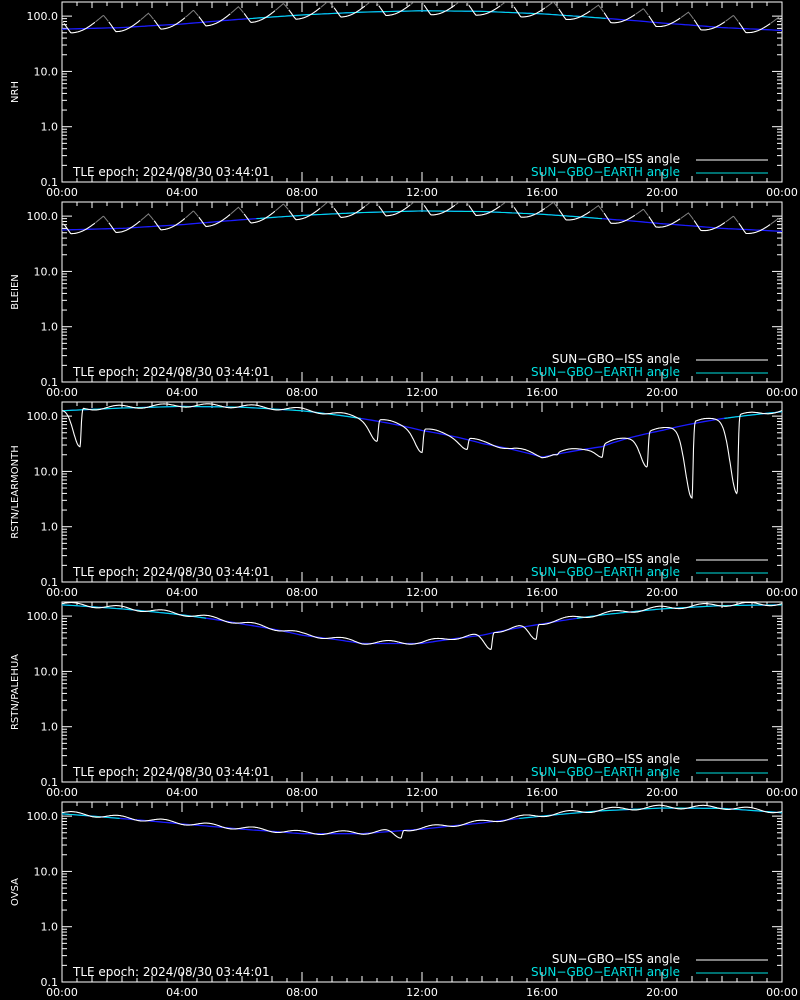 The width and height of the screenshot is (800, 1000). What do you see at coordinates (15, 892) in the screenshot?
I see `y-axis-label: OVSA` at bounding box center [15, 892].